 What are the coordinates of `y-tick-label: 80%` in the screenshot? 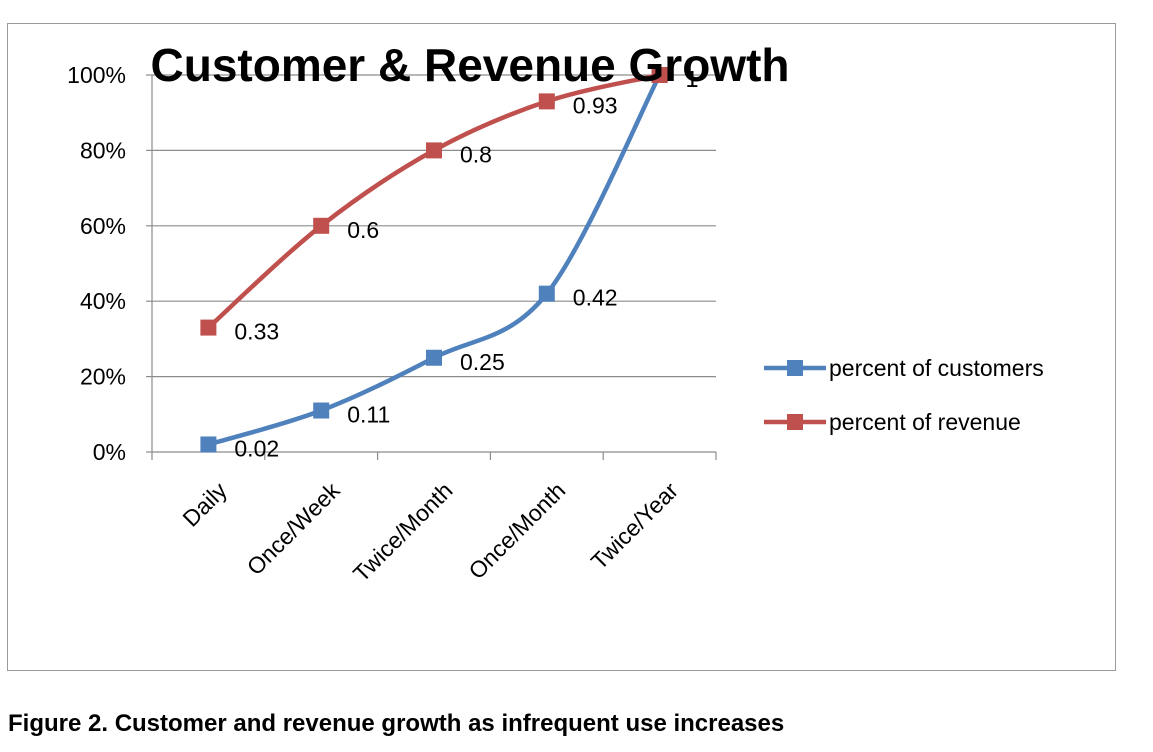 It's located at (103, 150).